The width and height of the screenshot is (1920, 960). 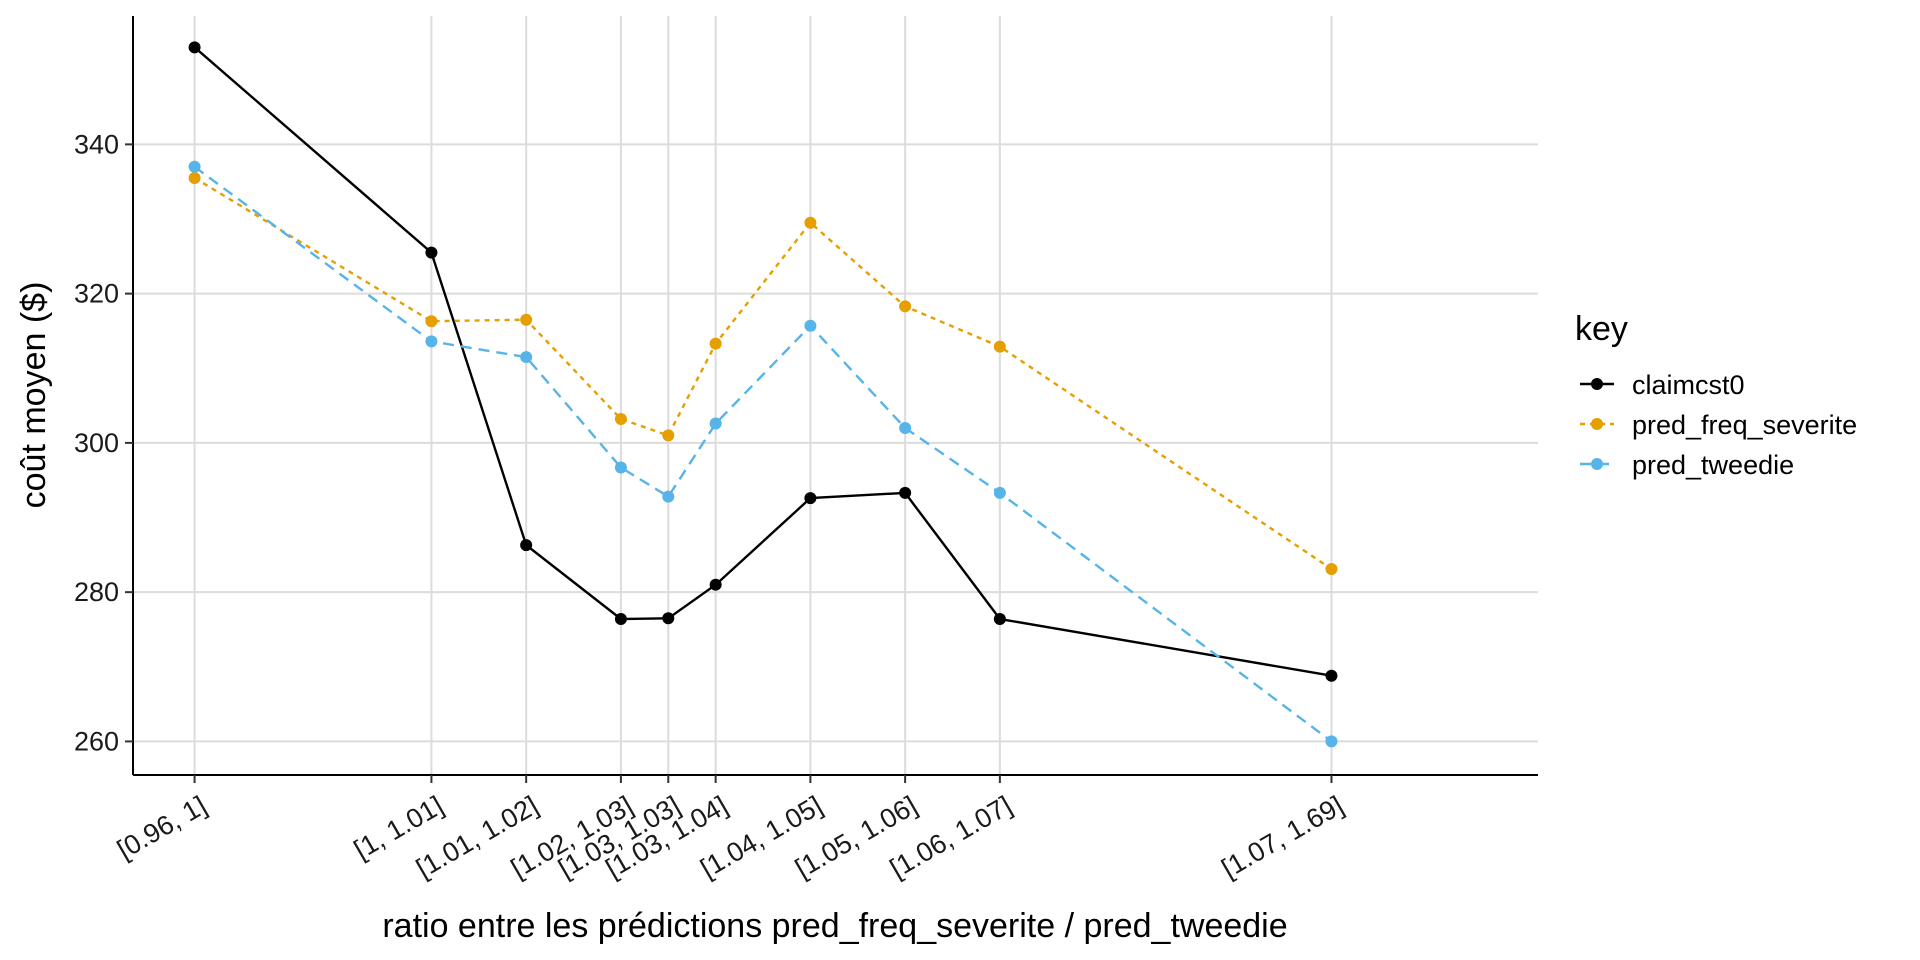 I want to click on legend-label: pred_freq_severite, so click(x=1744, y=425).